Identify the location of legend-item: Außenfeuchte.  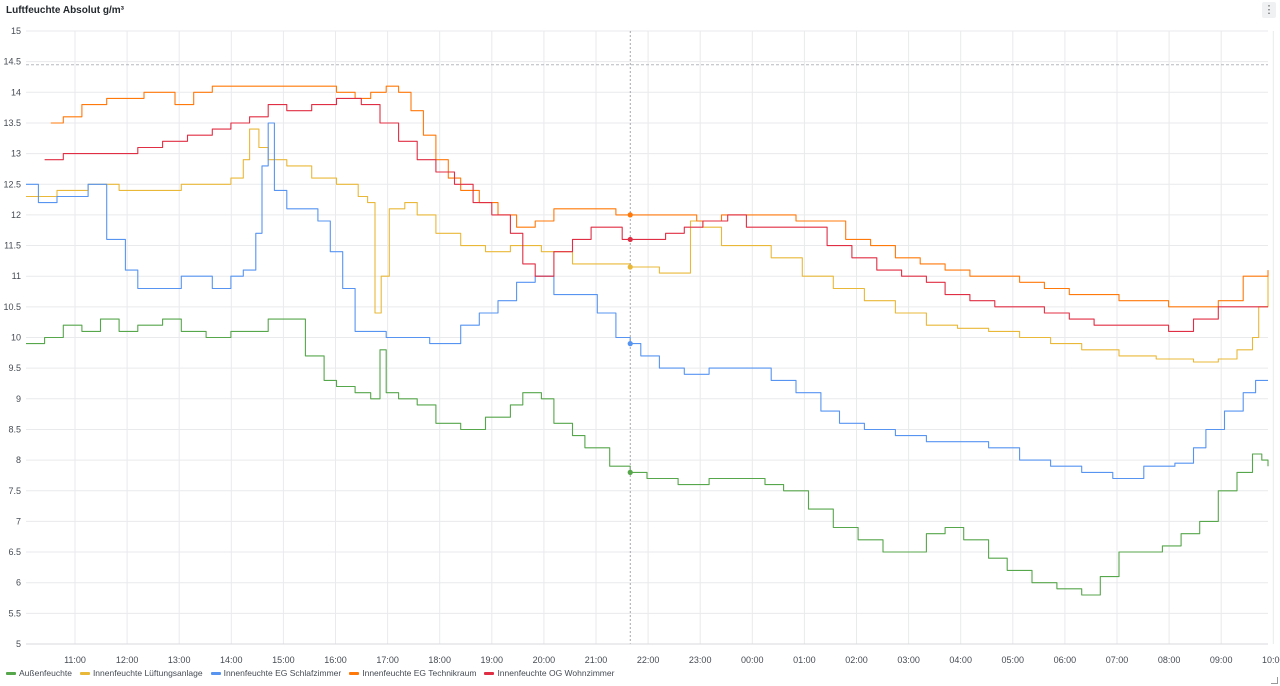
(39, 673).